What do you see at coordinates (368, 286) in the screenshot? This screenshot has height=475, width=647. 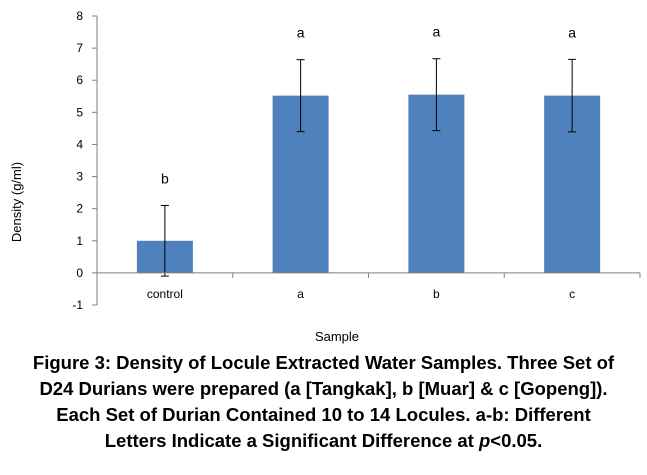 I see `x-axis-tick-labels: control a b c` at bounding box center [368, 286].